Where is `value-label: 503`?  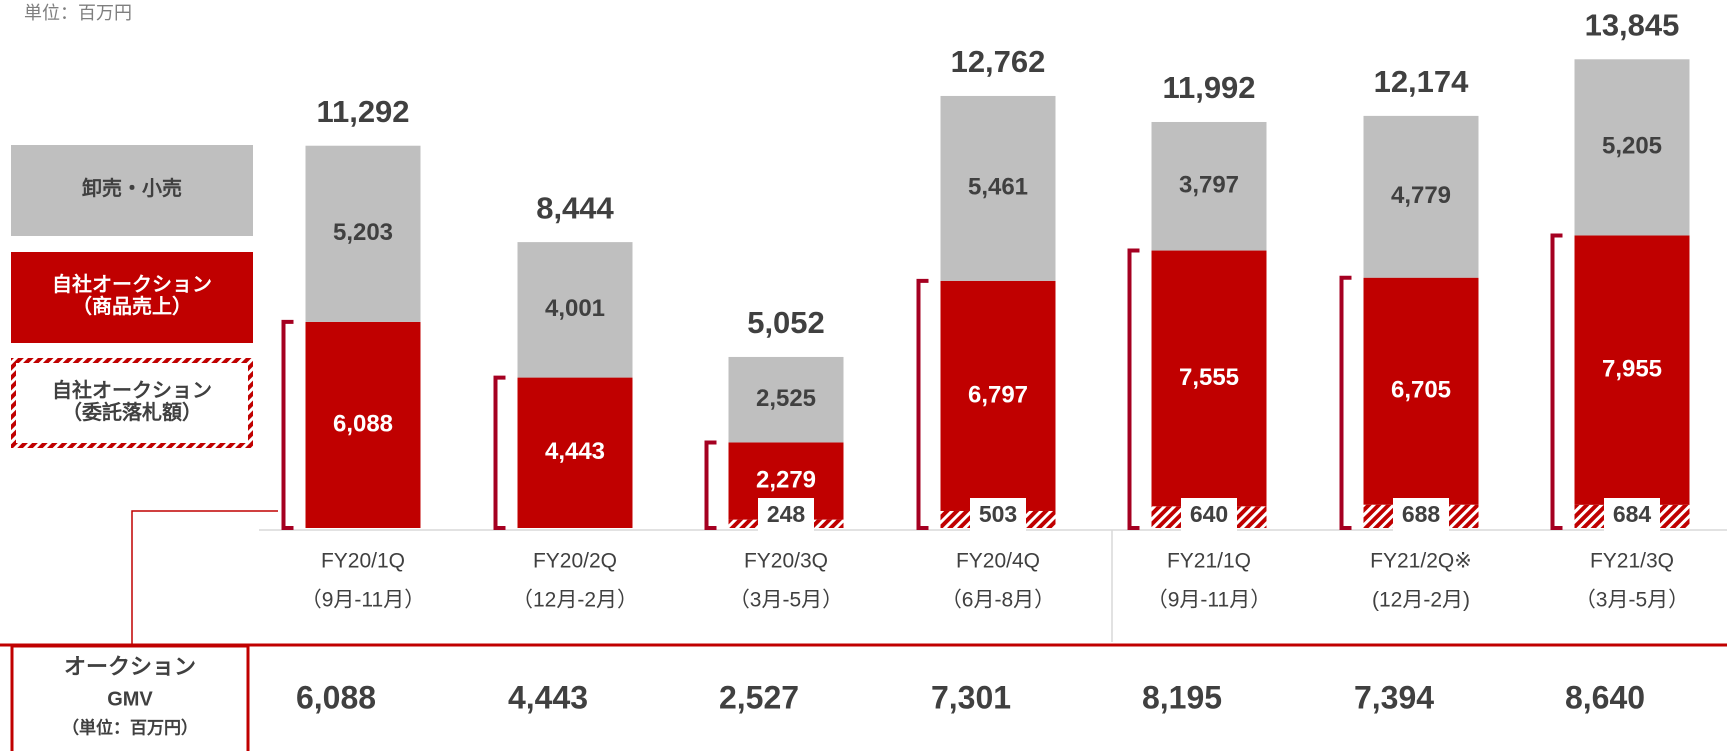 value-label: 503 is located at coordinates (998, 514).